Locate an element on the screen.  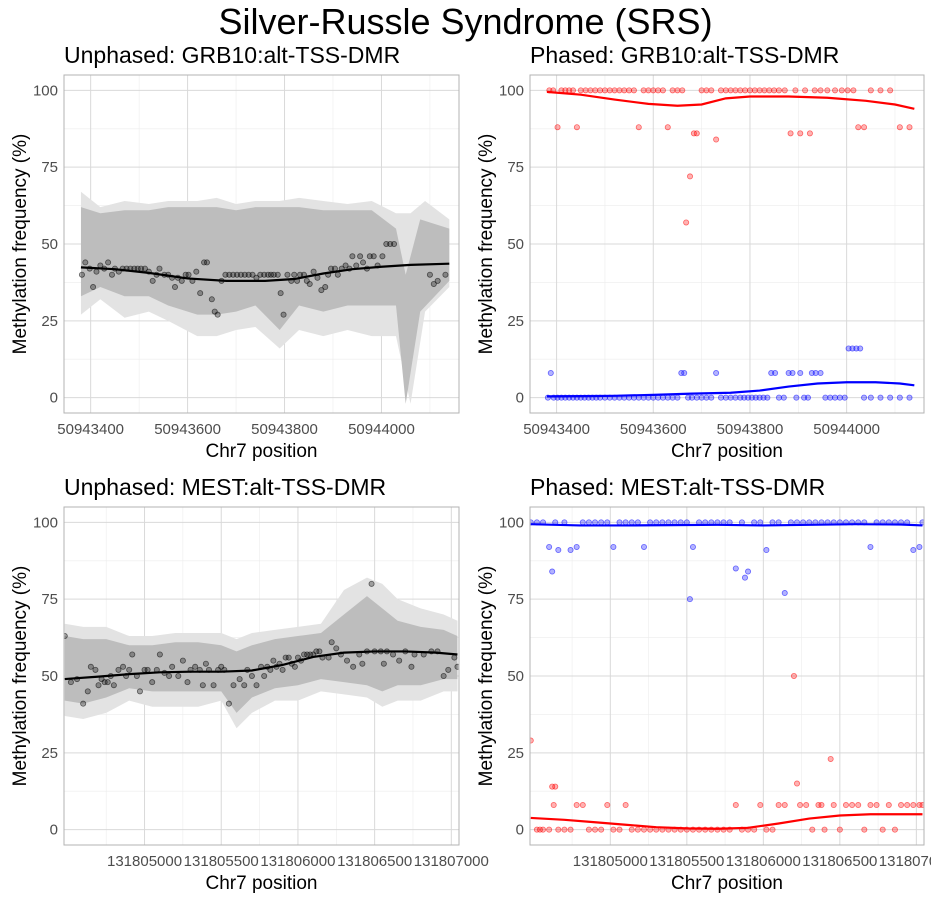
y-axis-label: Methylation frequency (%) is located at coordinates (486, 244).